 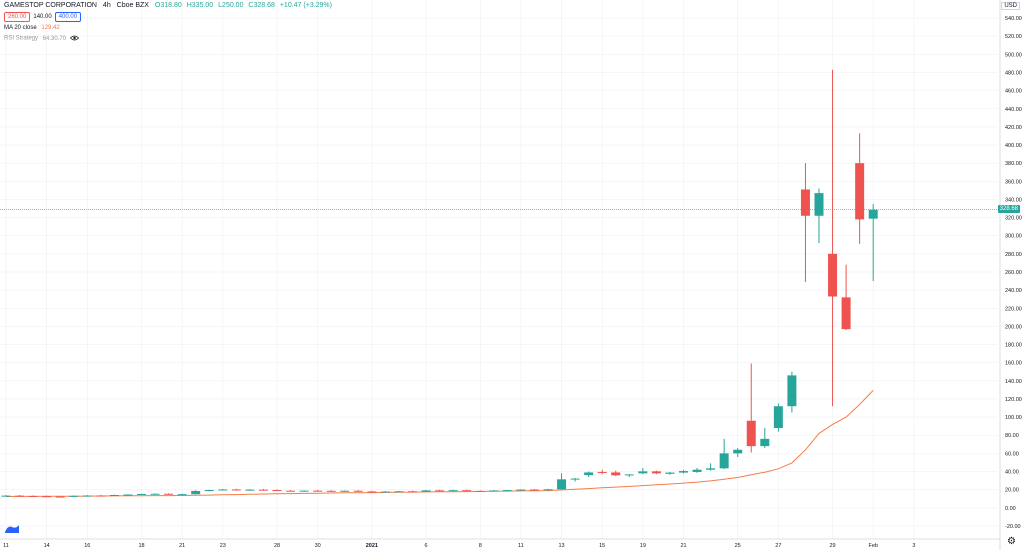 What do you see at coordinates (1013, 364) in the screenshot?
I see `y-tick-label: 160.00` at bounding box center [1013, 364].